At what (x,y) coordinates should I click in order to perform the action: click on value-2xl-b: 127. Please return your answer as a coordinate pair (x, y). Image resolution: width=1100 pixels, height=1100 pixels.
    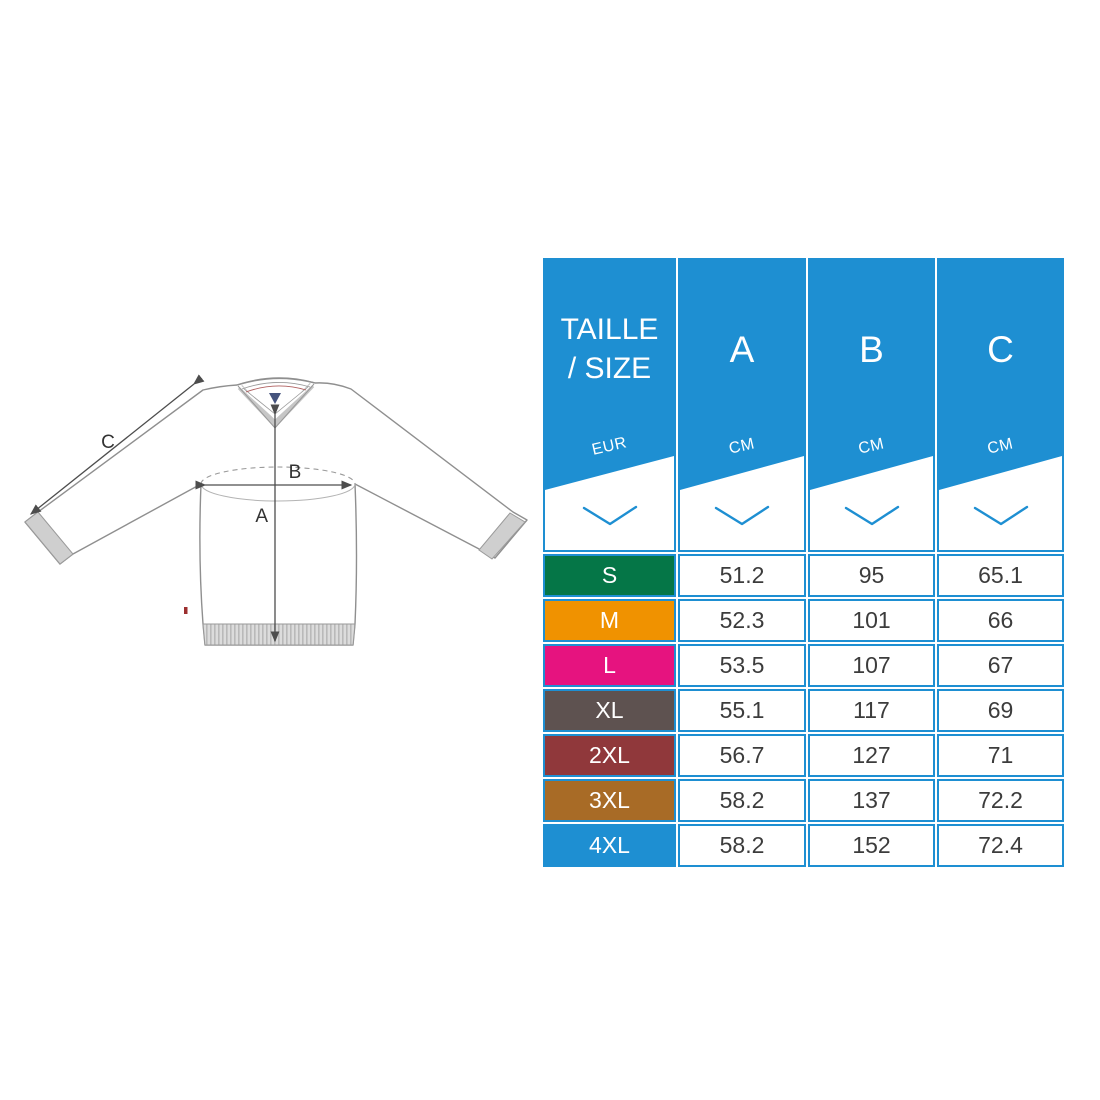
    Looking at the image, I should click on (871, 755).